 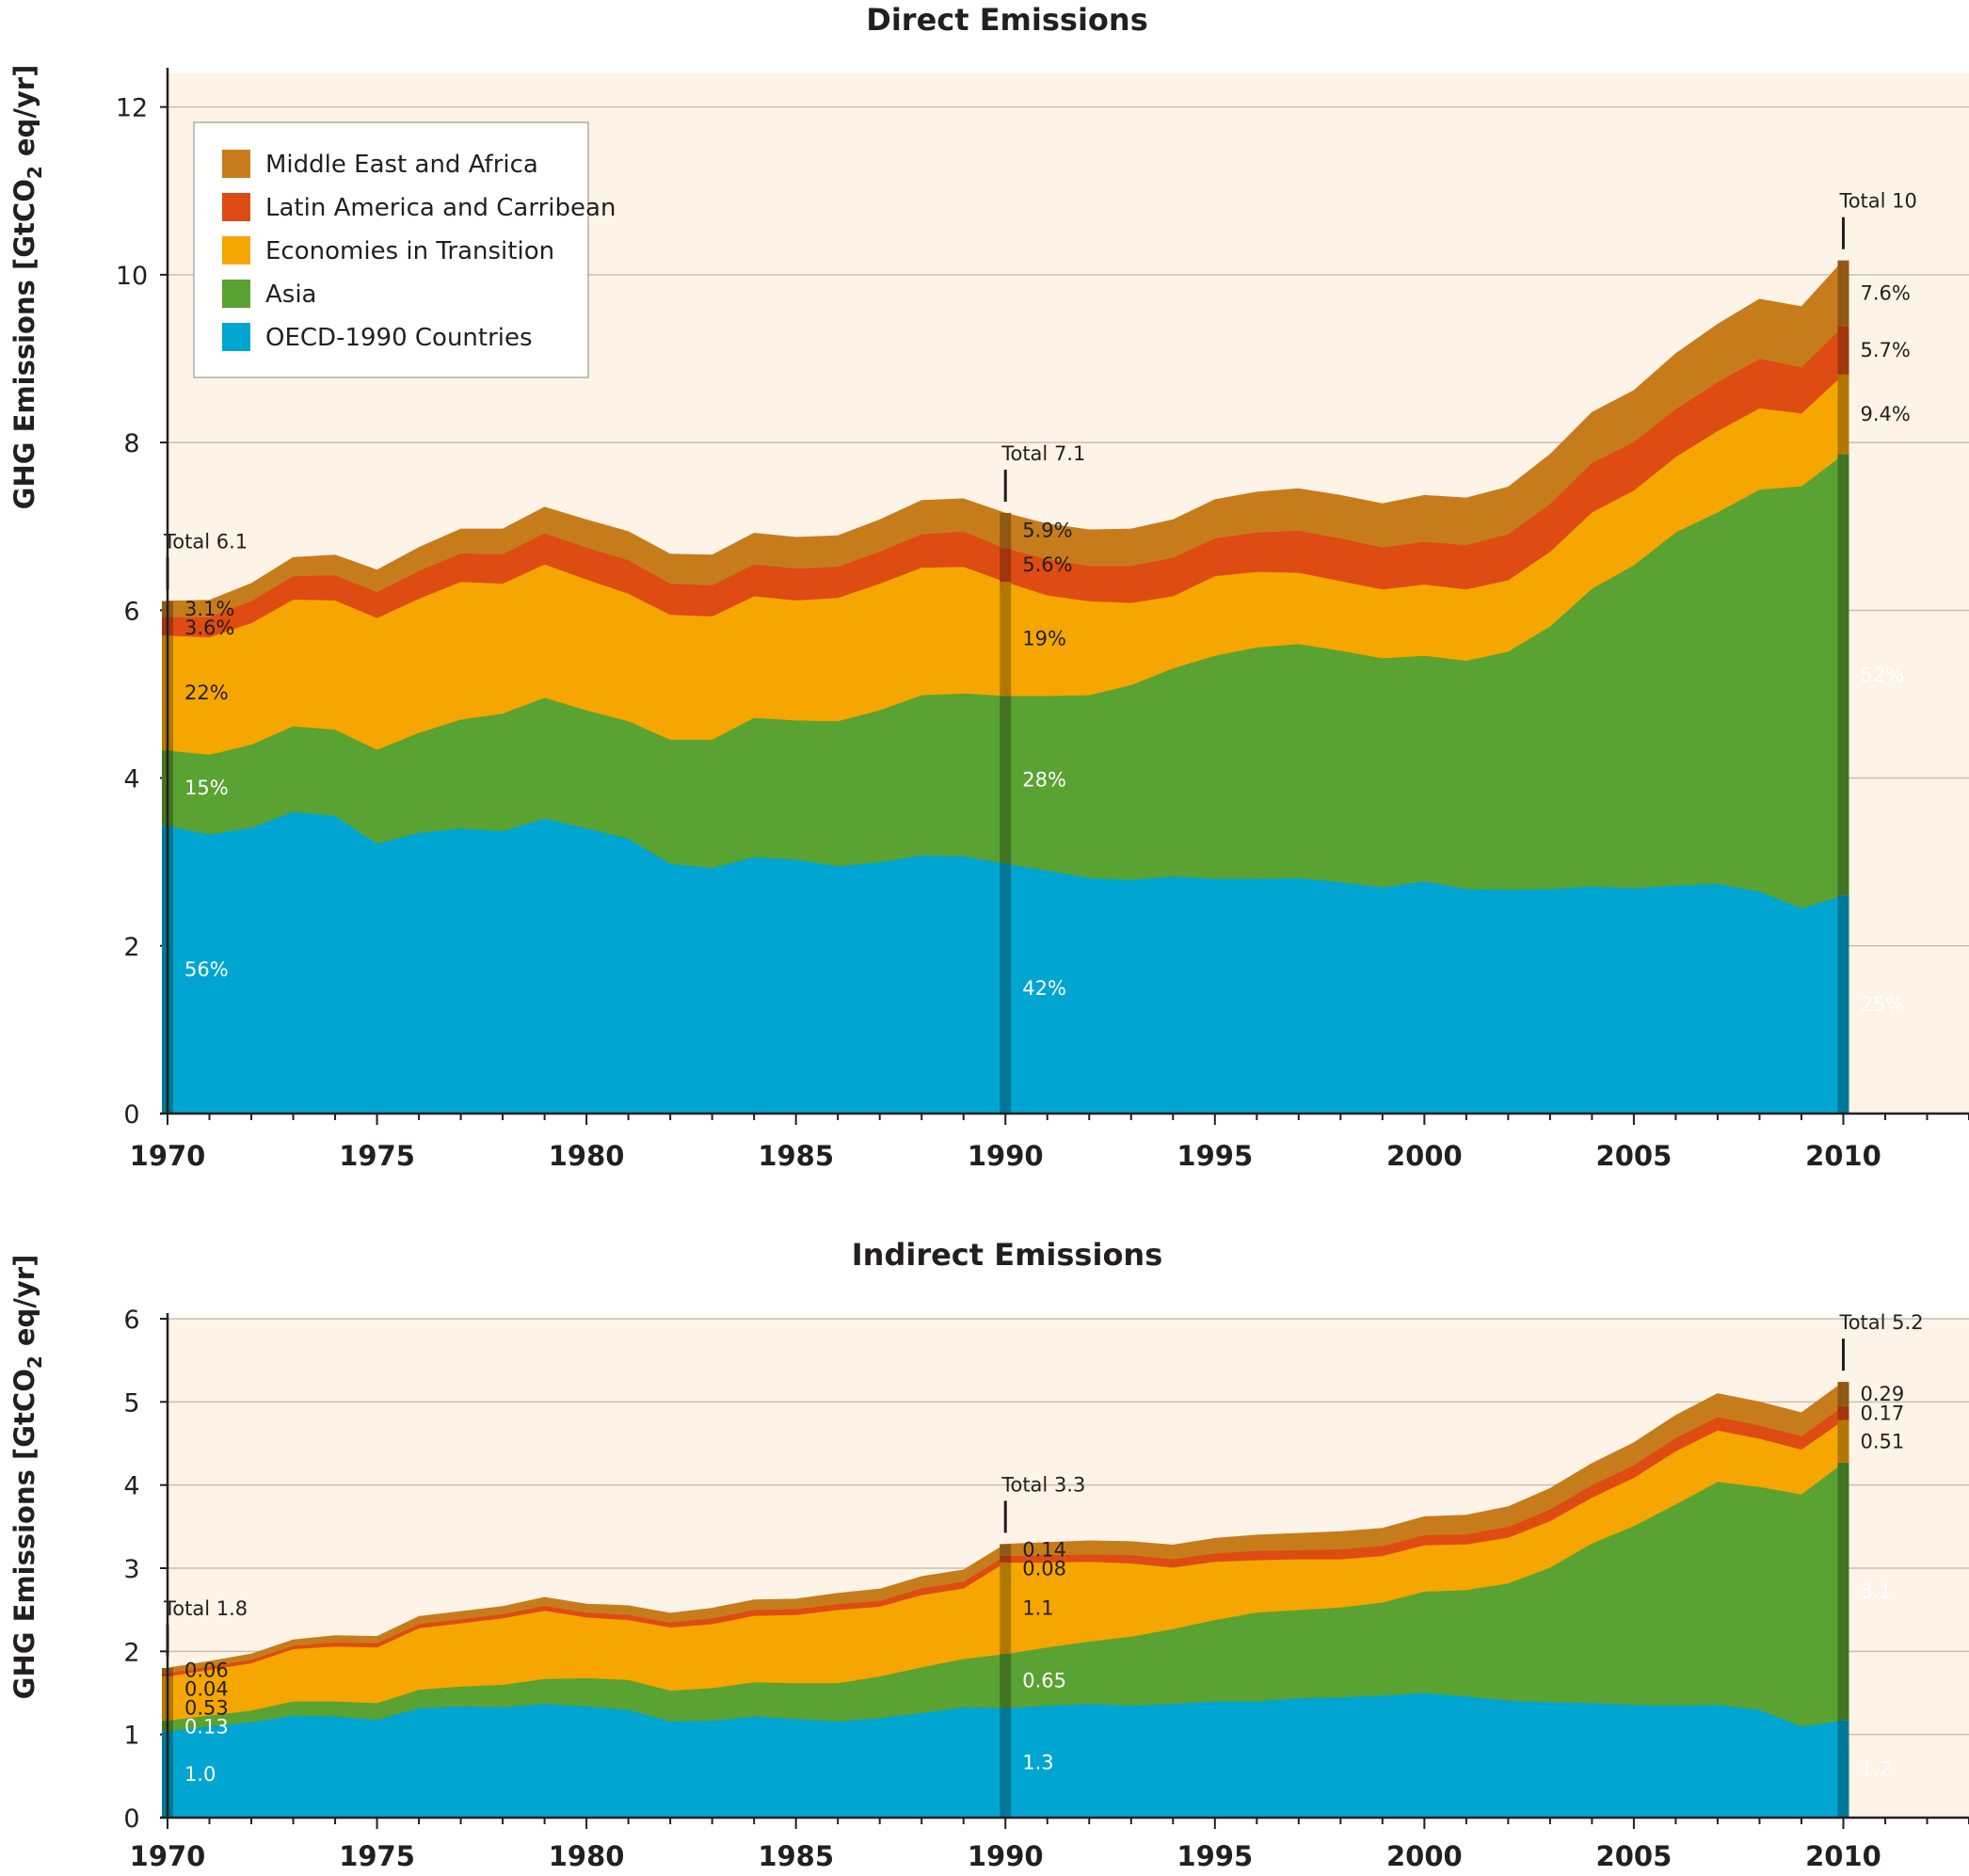 What do you see at coordinates (207, 788) in the screenshot?
I see `segment-label: 15%` at bounding box center [207, 788].